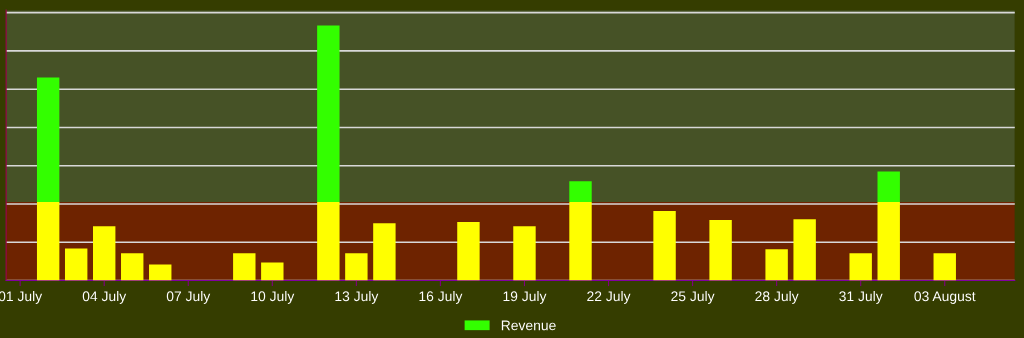  Describe the element at coordinates (525, 297) in the screenshot. I see `x-tick-label: 19 July` at that location.